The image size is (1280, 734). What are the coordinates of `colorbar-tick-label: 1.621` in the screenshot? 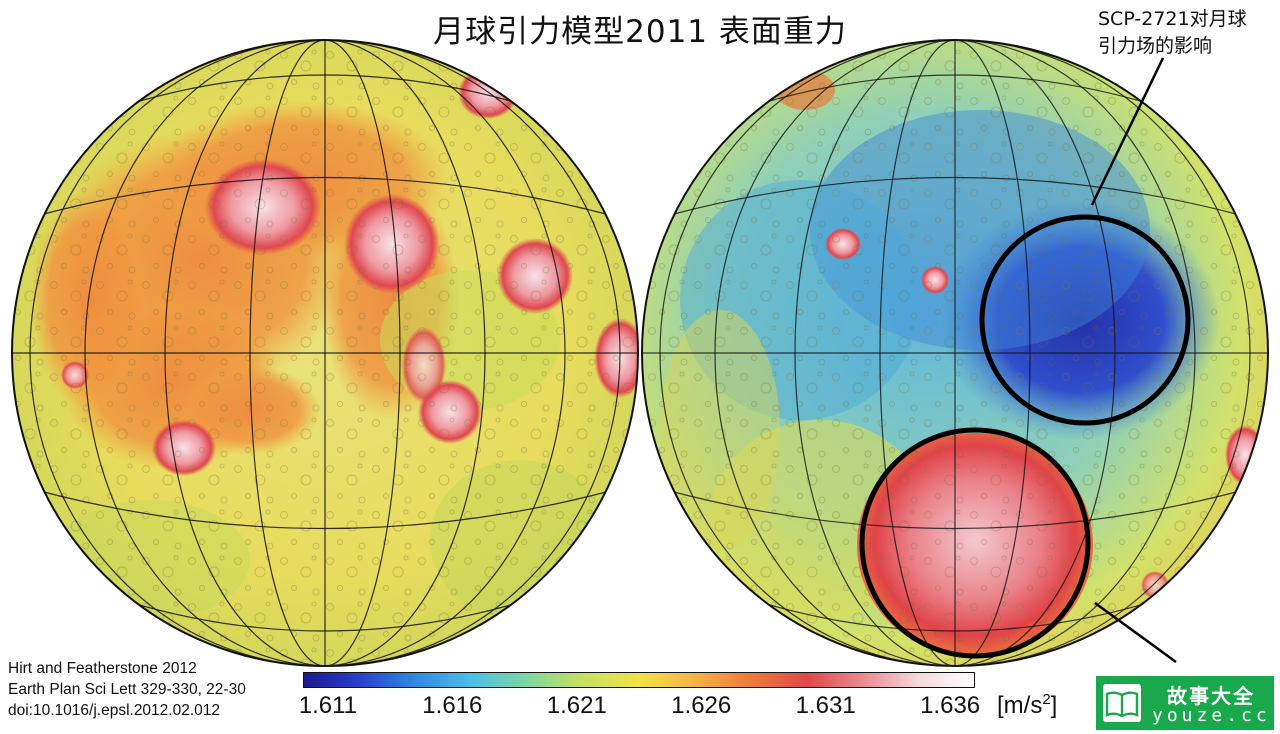 It's located at (576, 705).